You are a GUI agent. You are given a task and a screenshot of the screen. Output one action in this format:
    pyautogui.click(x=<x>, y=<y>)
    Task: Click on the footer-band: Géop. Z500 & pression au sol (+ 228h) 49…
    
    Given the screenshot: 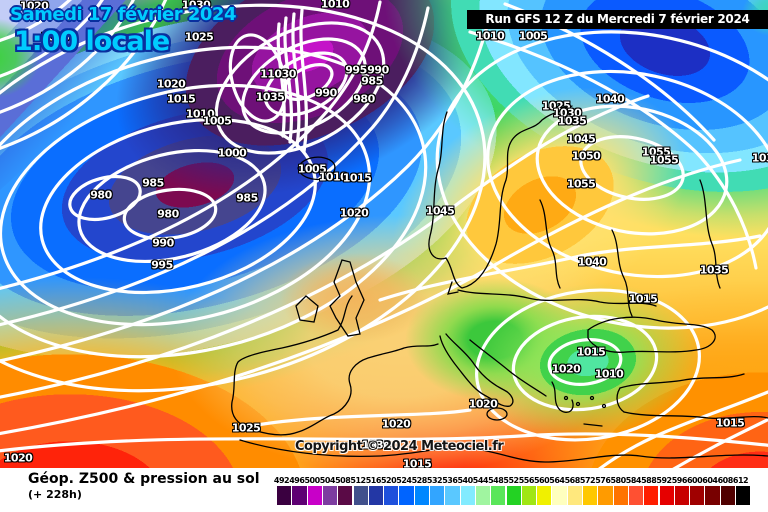 What is the action you would take?
    pyautogui.click(x=384, y=490)
    